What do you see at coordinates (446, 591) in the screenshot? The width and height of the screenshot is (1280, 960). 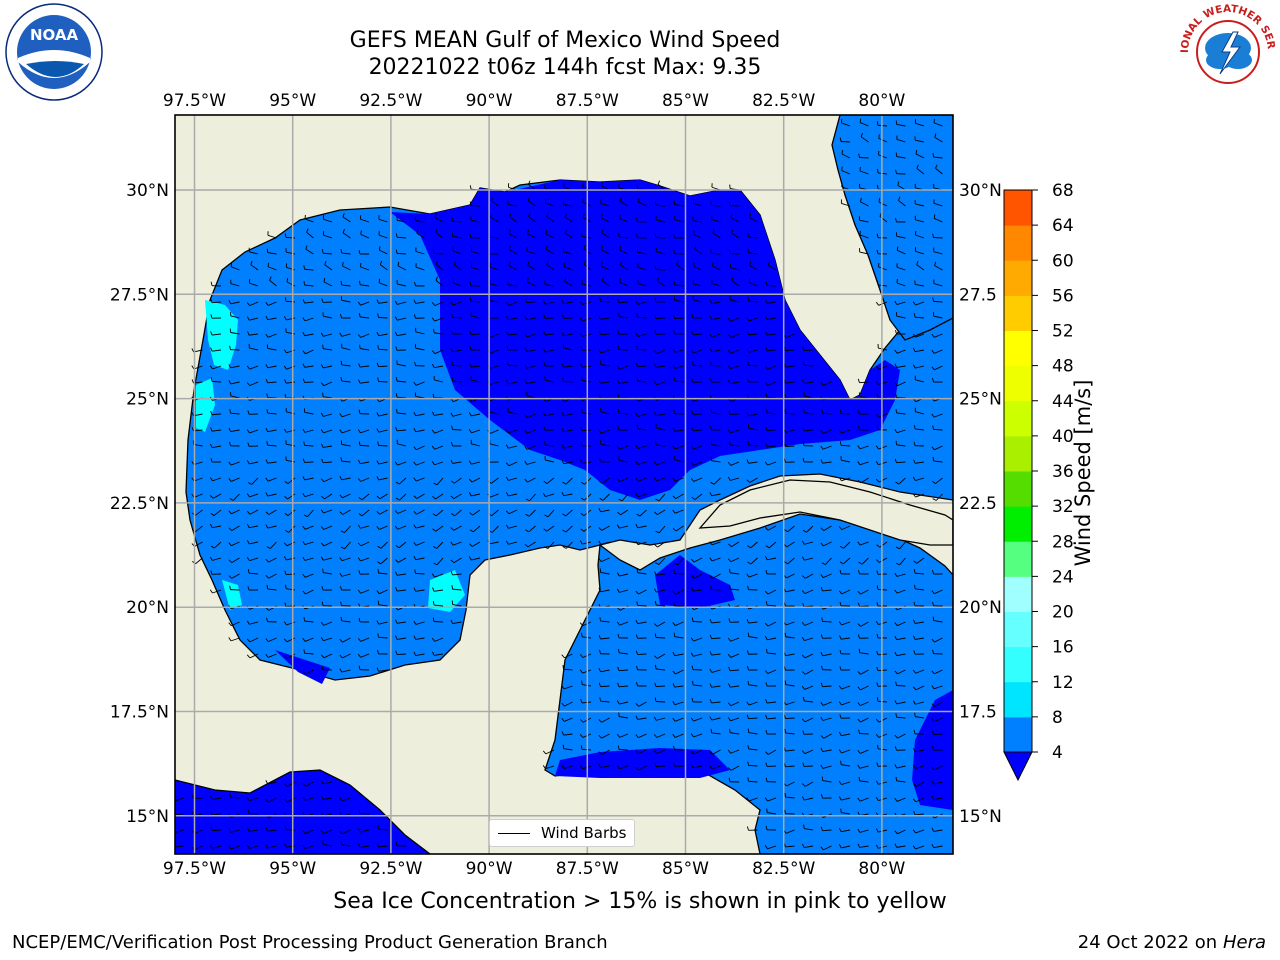 I see `high-wind-campeche` at bounding box center [446, 591].